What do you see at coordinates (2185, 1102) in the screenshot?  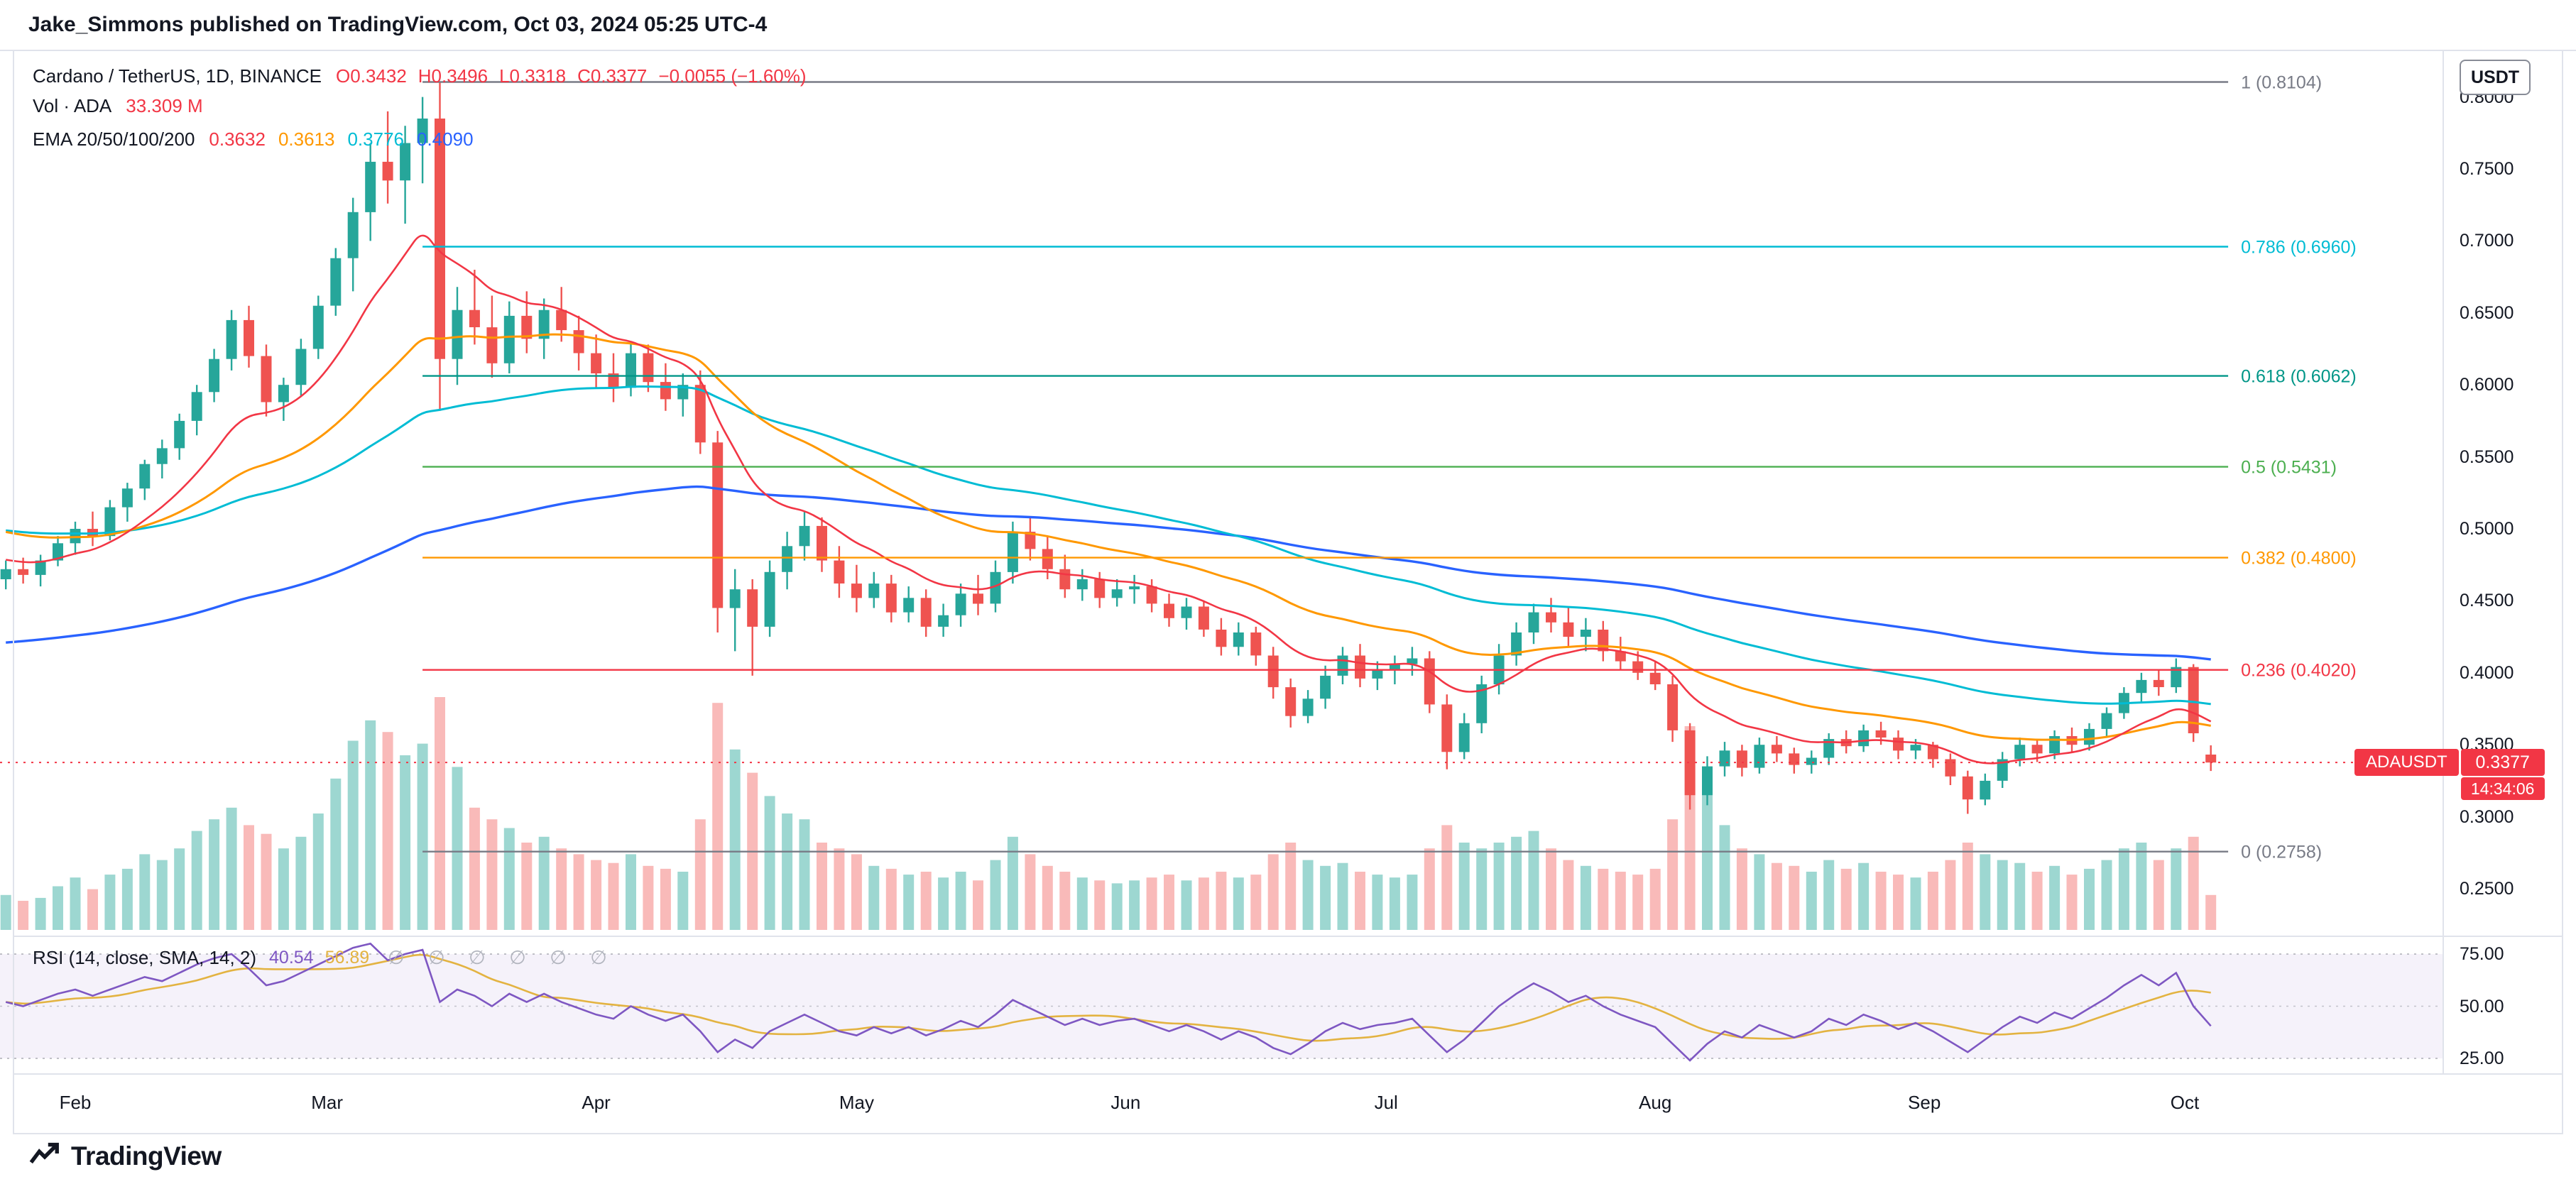 I see `time-axis-month: Oct` at bounding box center [2185, 1102].